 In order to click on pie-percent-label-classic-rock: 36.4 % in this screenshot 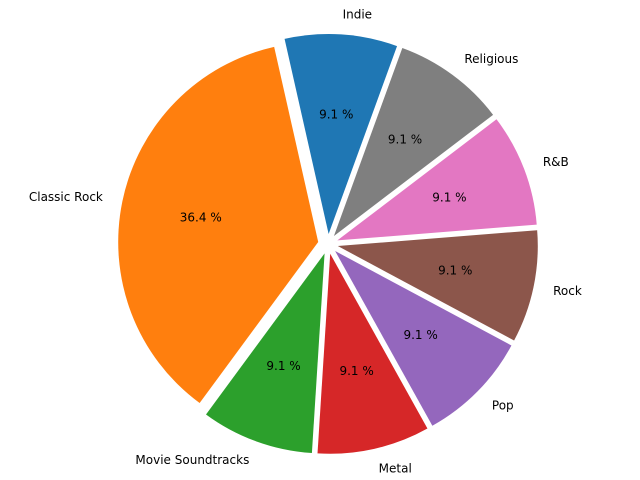, I will do `click(201, 217)`.